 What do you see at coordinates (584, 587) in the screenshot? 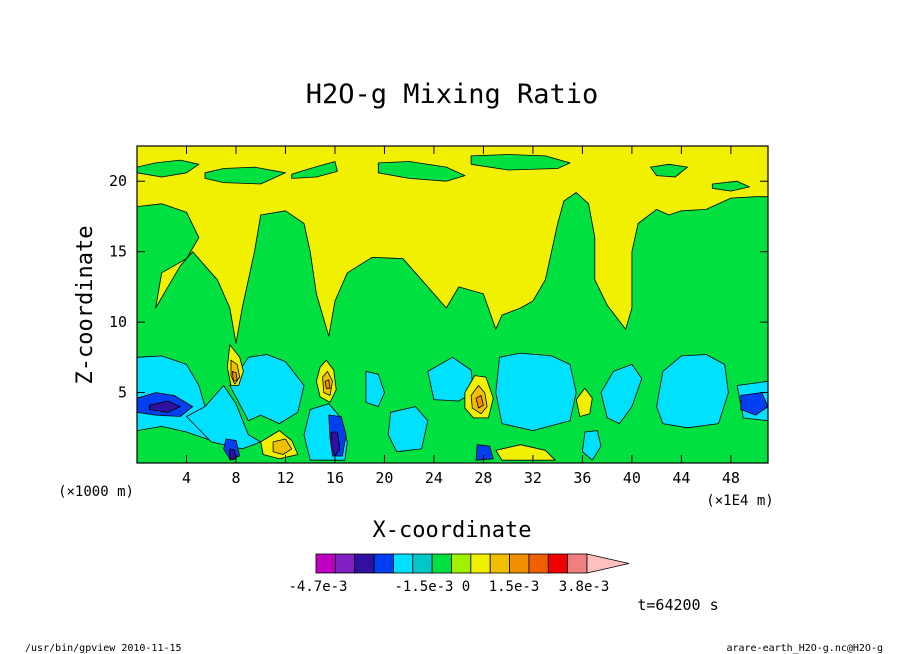
I see `colorbar-label: 3.8e-3` at bounding box center [584, 587].